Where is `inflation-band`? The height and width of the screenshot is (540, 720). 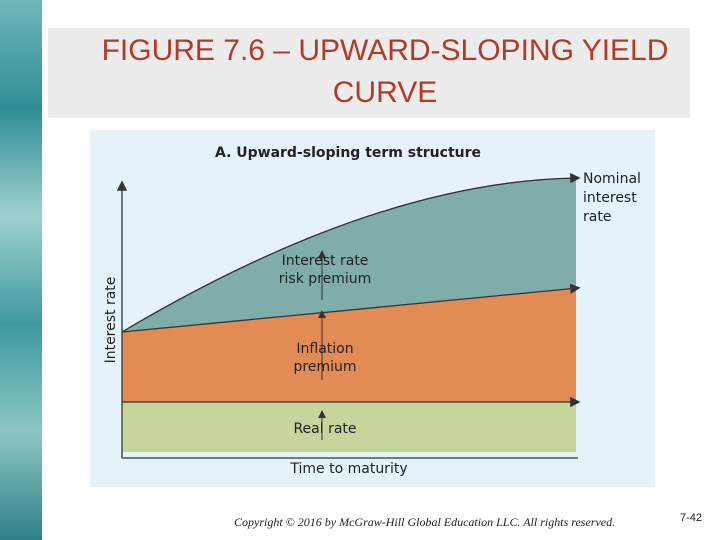 inflation-band is located at coordinates (349, 345).